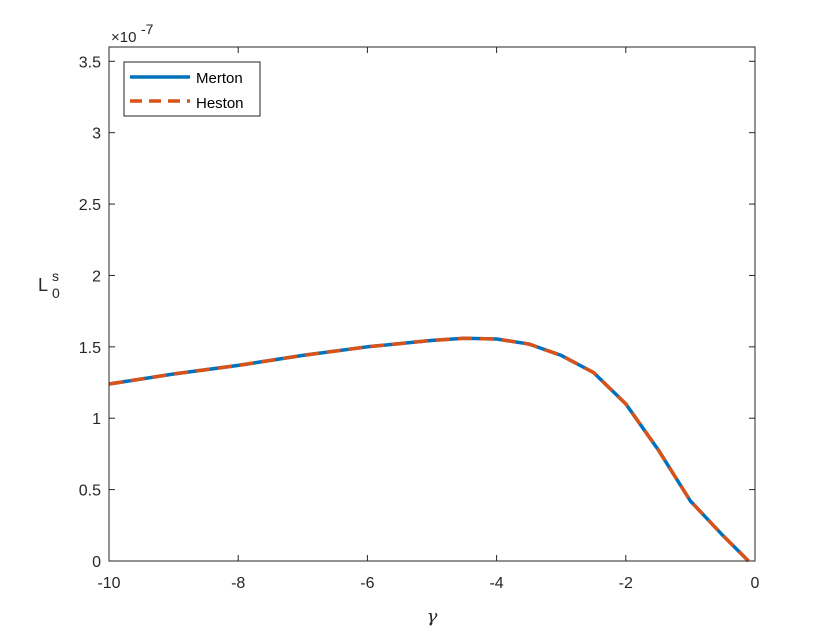 The image size is (840, 630). I want to click on y-tick-label: 2.5, so click(90, 205).